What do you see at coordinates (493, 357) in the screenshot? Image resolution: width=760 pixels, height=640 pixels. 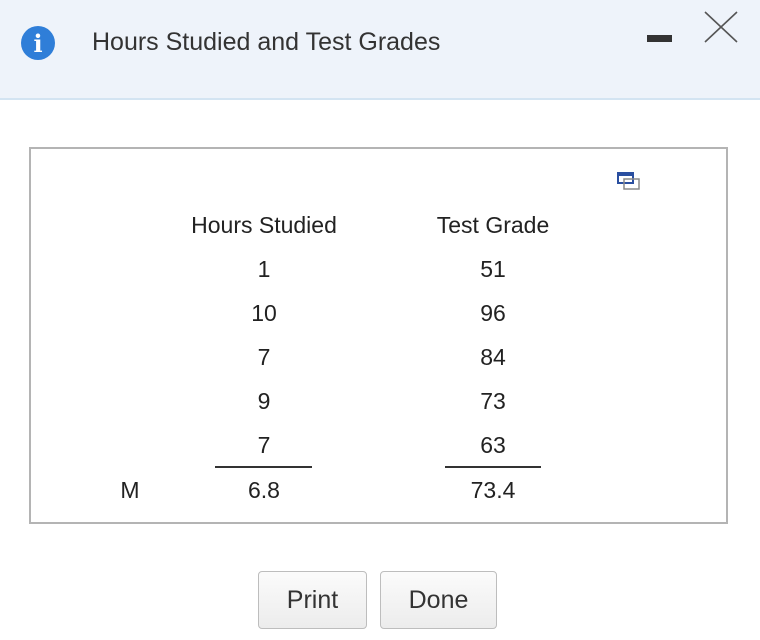 I see `table-cell: 84` at bounding box center [493, 357].